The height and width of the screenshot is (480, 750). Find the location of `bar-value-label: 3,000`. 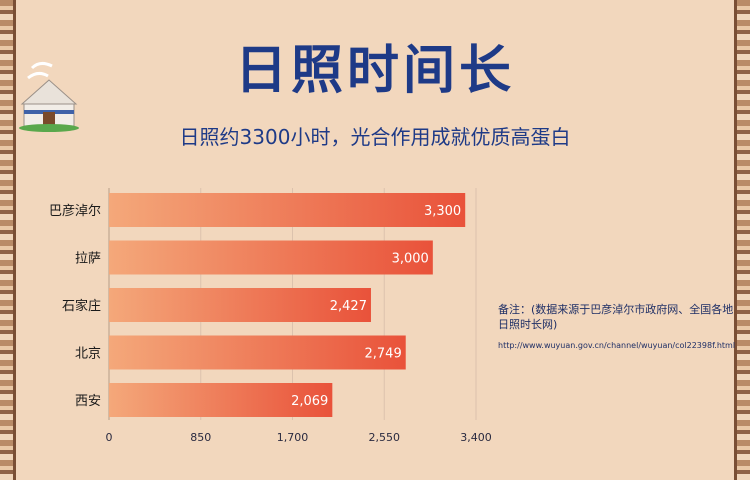

bar-value-label: 3,000 is located at coordinates (410, 259).